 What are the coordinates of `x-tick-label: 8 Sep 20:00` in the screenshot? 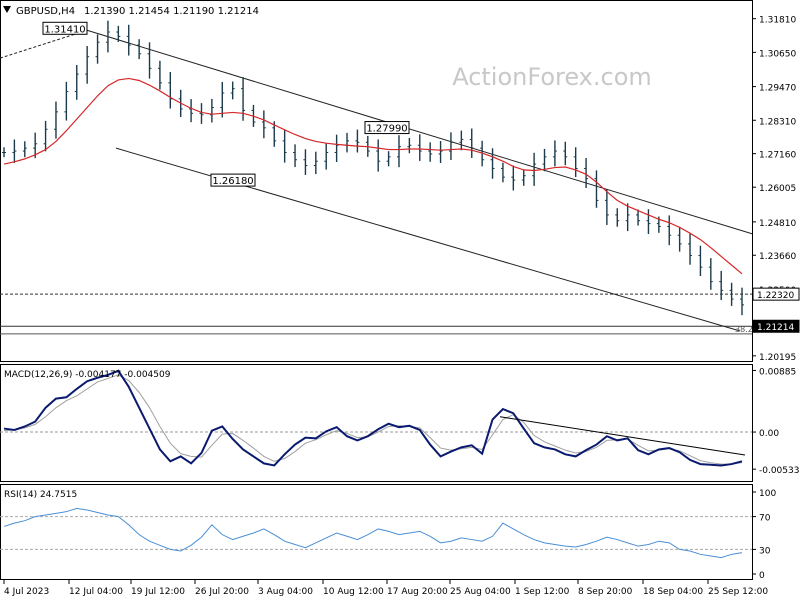 It's located at (605, 592).